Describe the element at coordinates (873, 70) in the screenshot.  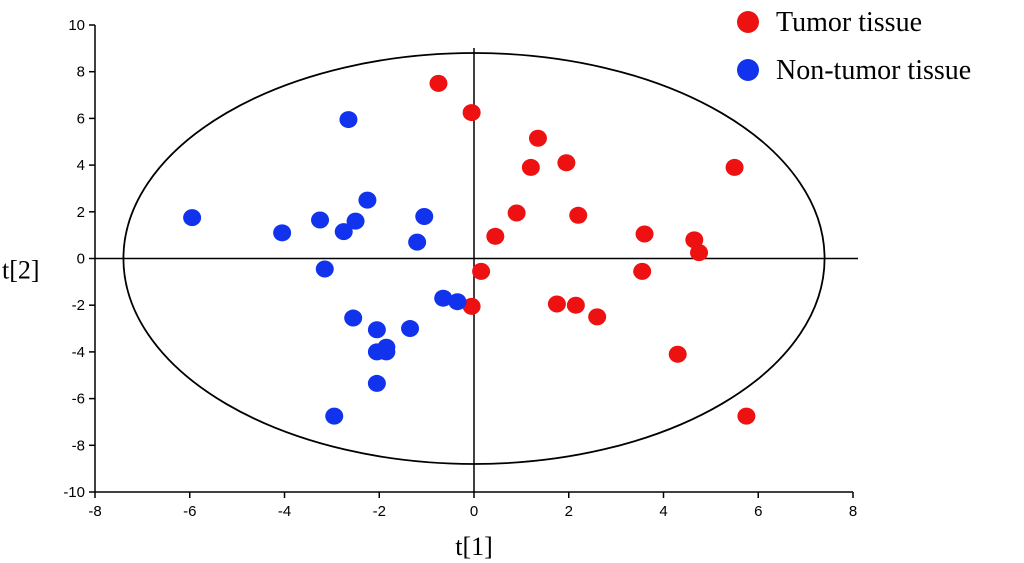
I see `legend-label-non-tumor: Non-tumor tissue` at that location.